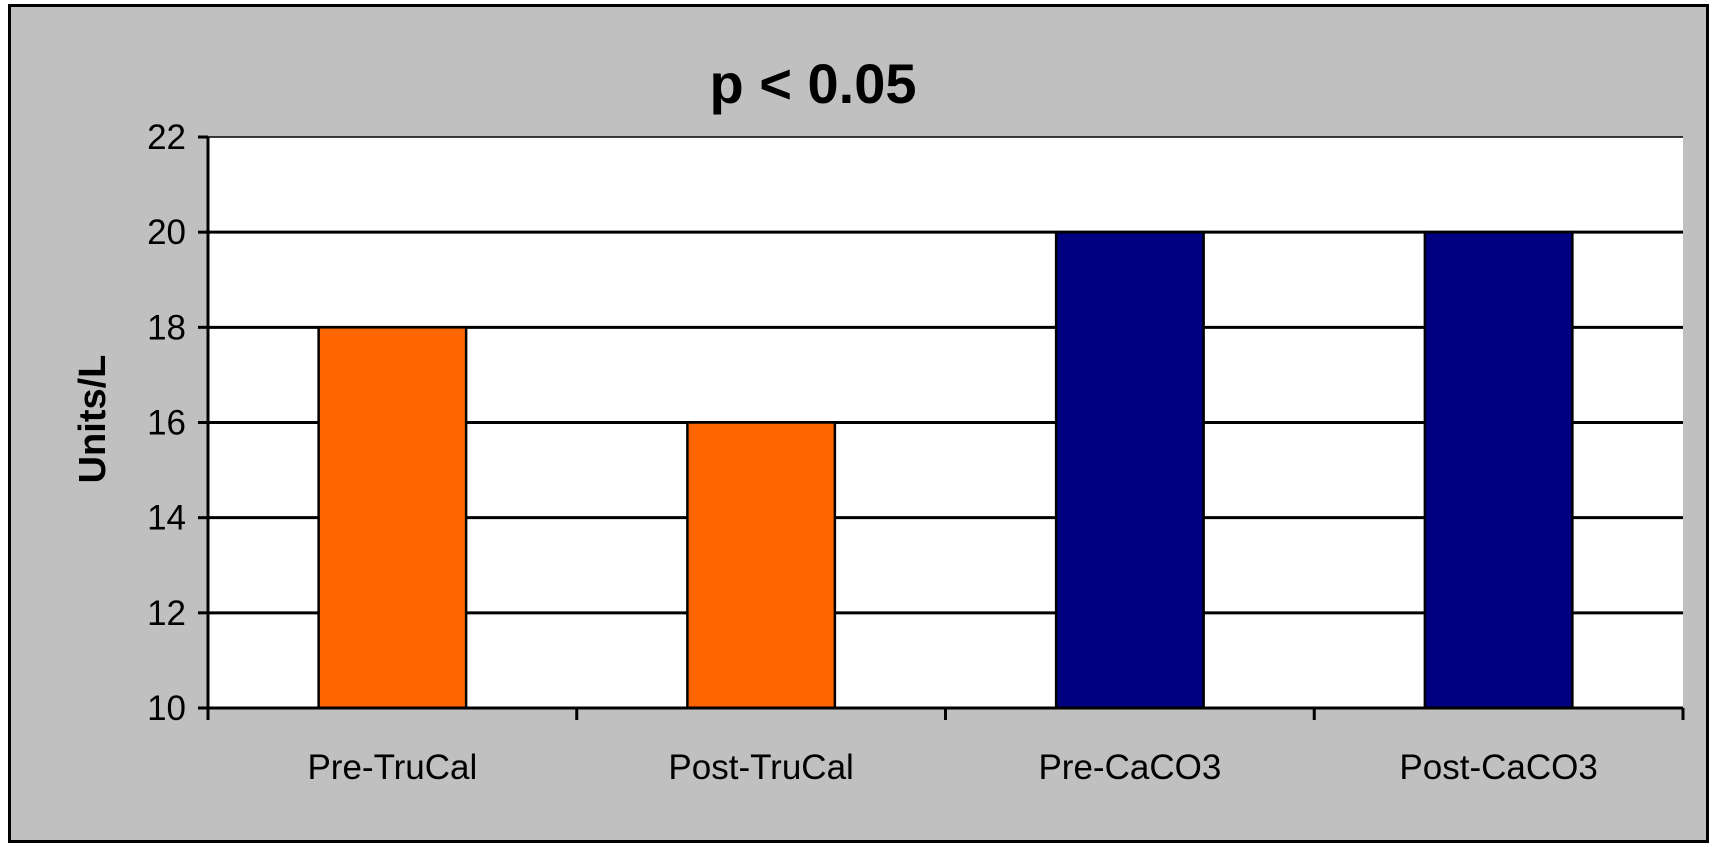 This screenshot has width=1717, height=847. What do you see at coordinates (760, 767) in the screenshot?
I see `x-tick-label: Post-TruCal` at bounding box center [760, 767].